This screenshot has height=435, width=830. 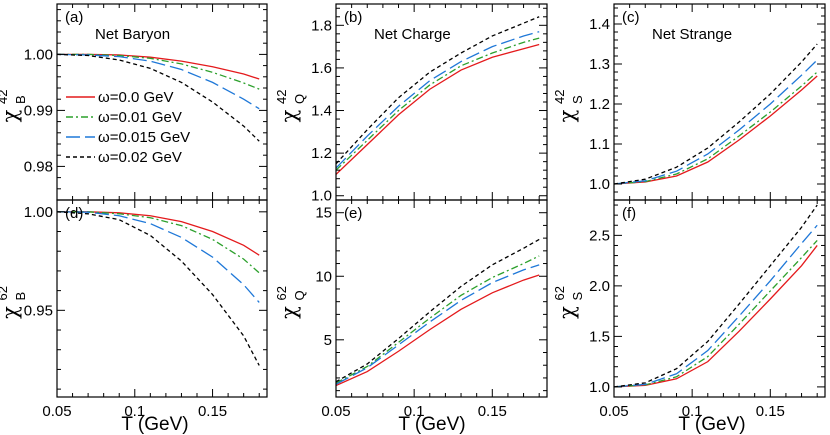 I want to click on y-tick-label: 1.1, so click(x=599, y=144).